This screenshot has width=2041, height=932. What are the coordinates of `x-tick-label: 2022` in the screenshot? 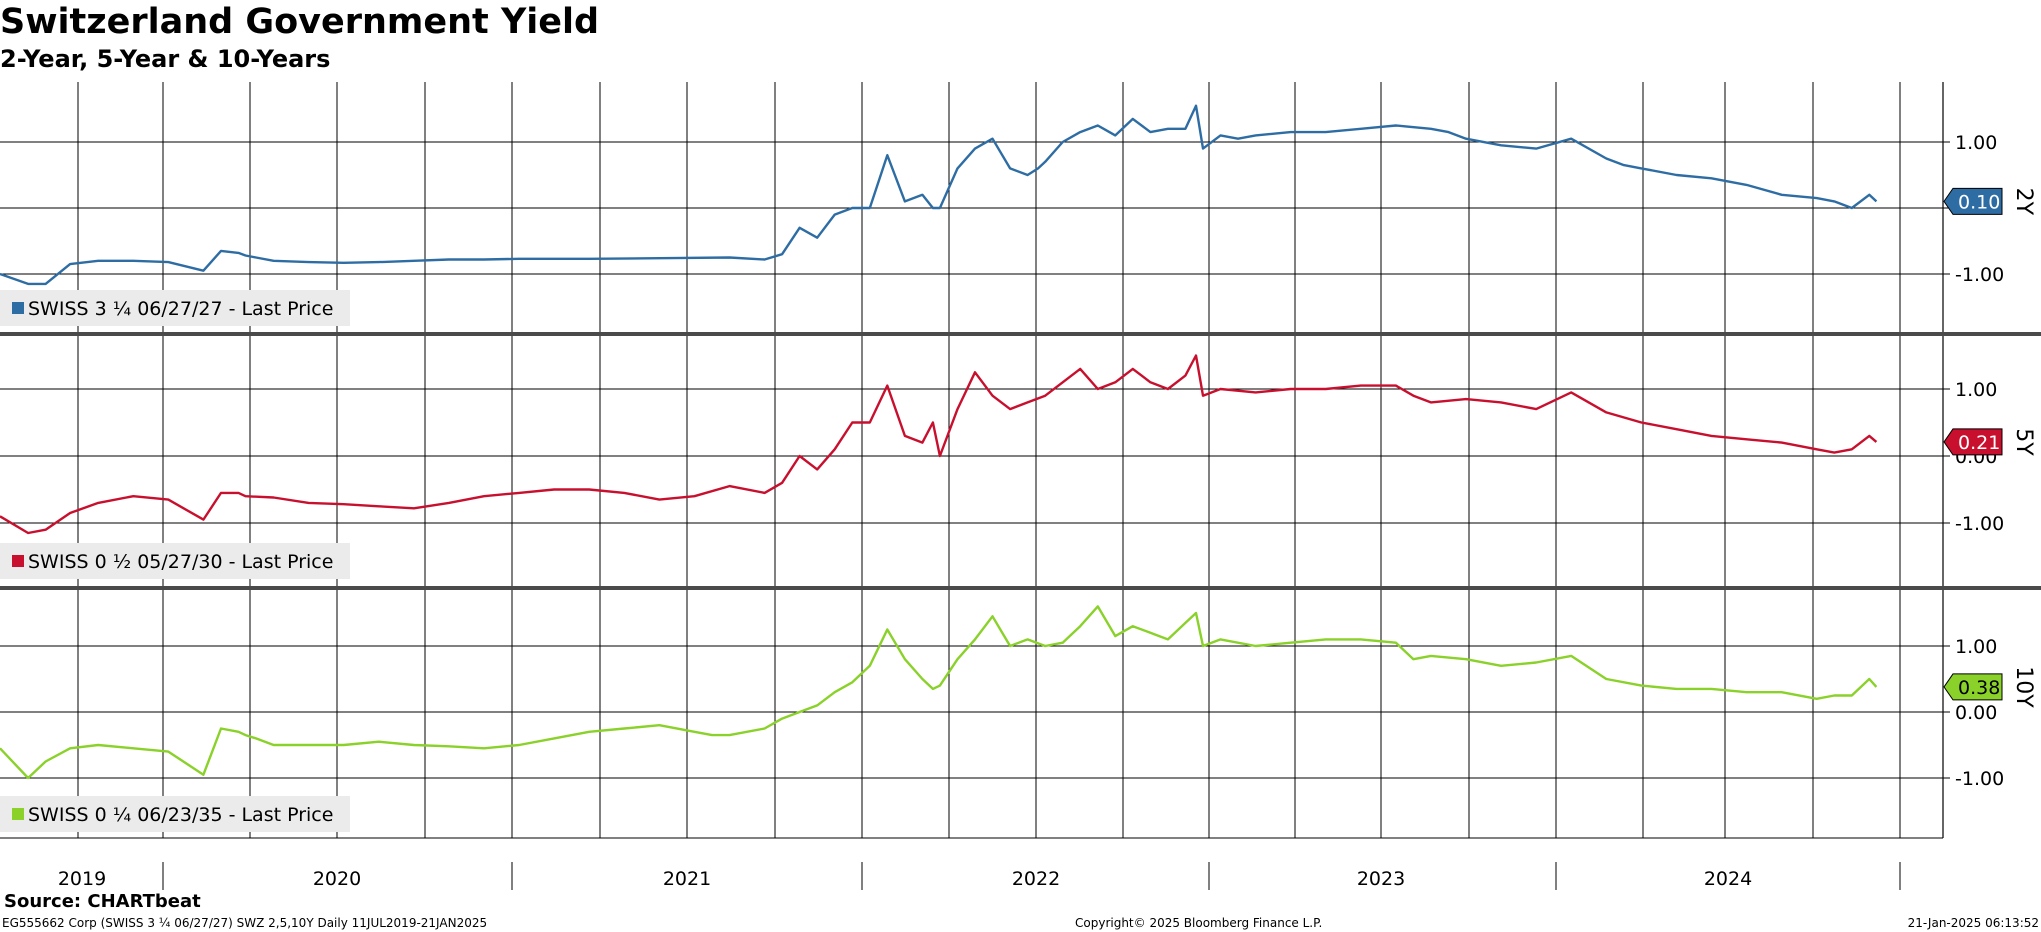 It's located at (1036, 879).